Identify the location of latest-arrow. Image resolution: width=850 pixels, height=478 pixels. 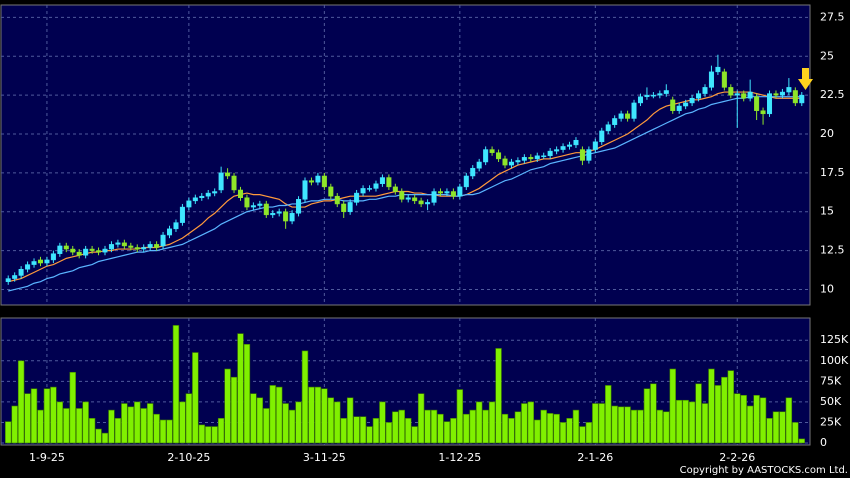
(805, 79).